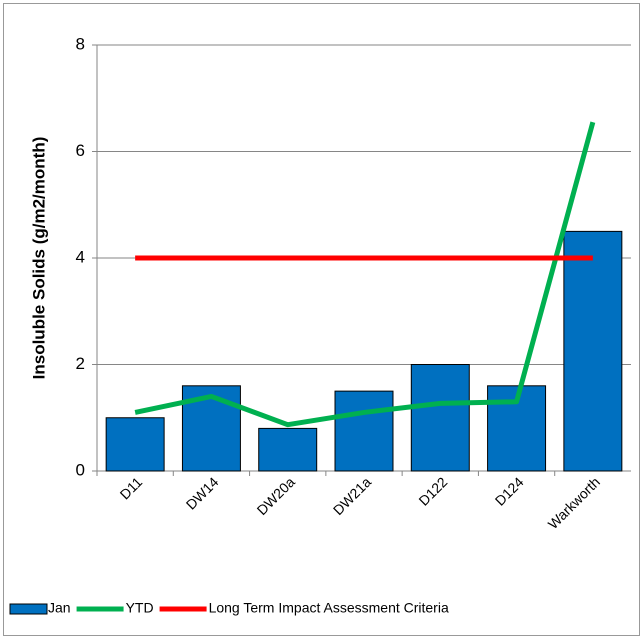  I want to click on y-tick-label: 0, so click(80, 469).